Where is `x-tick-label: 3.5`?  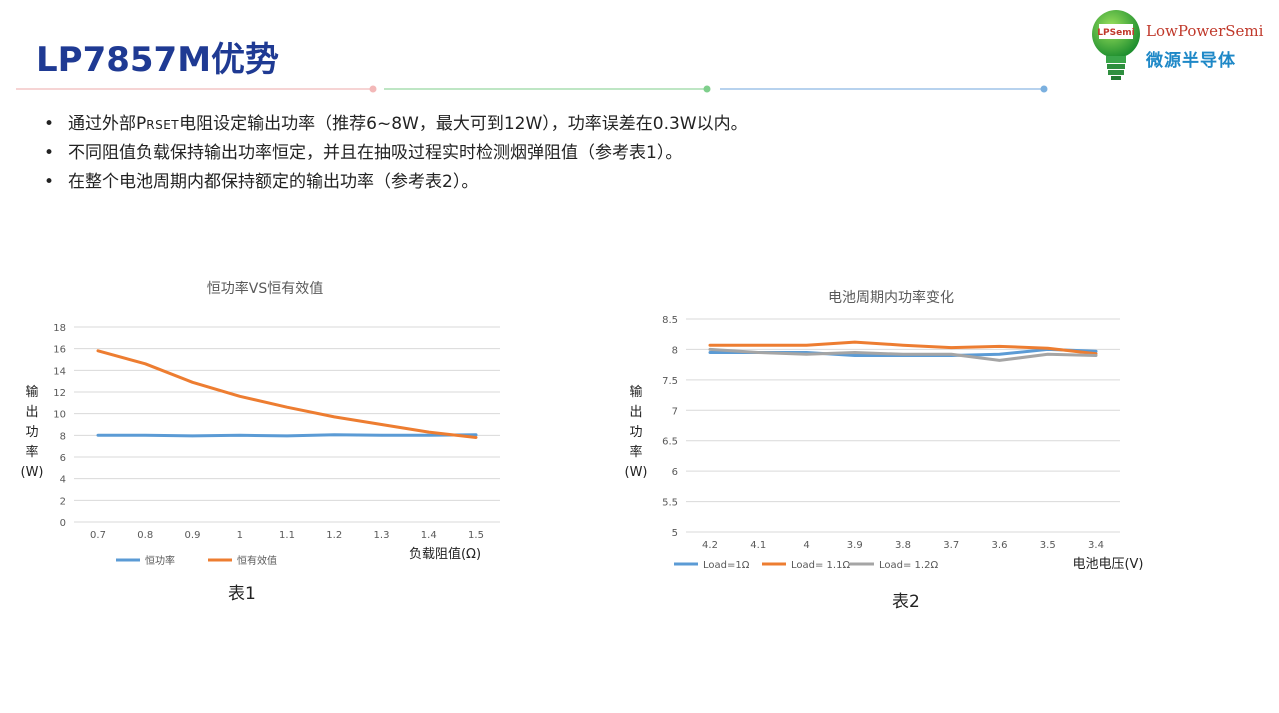
x-tick-label: 3.5 is located at coordinates (1048, 545).